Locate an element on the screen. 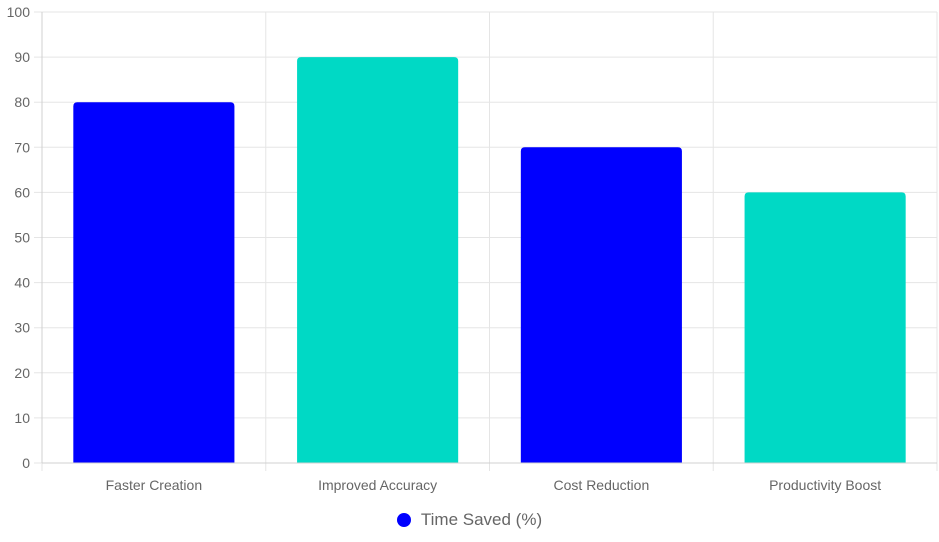  y-tick-label: 10 is located at coordinates (22, 418).